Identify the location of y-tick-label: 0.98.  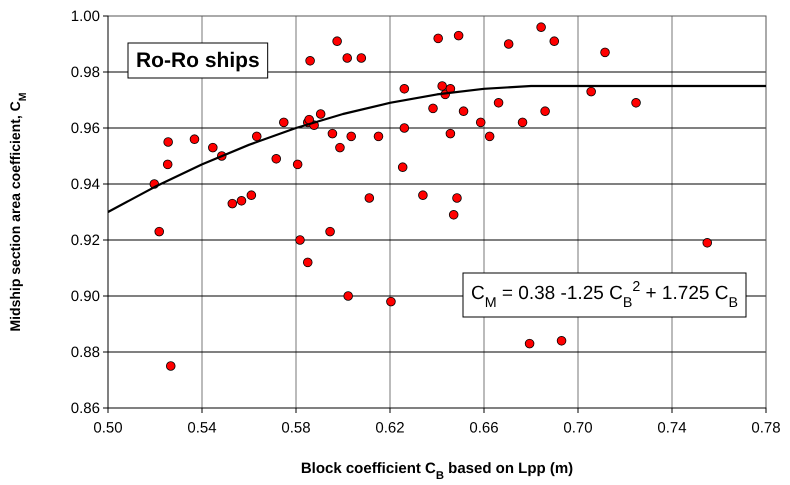
(85, 72).